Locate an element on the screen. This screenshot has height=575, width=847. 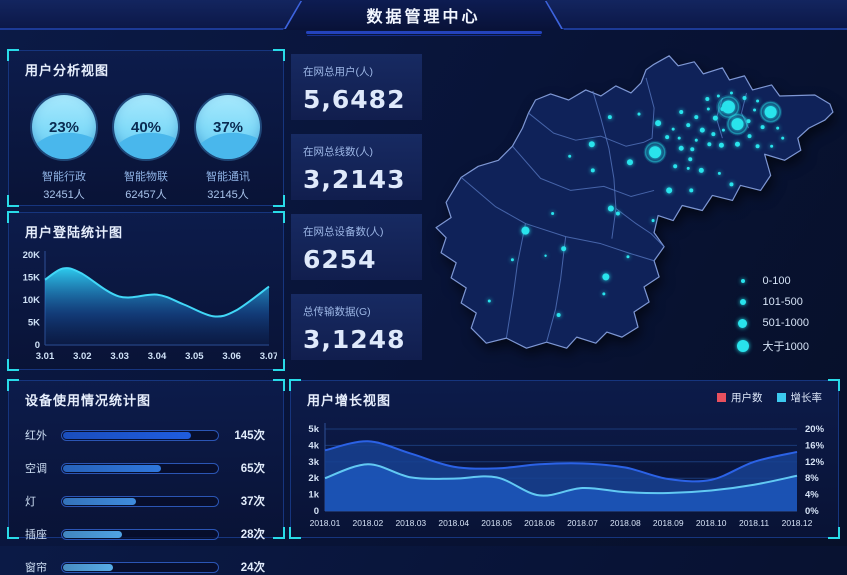
growth-chart-legend: 用户数 增长率 is located at coordinates (769, 397).